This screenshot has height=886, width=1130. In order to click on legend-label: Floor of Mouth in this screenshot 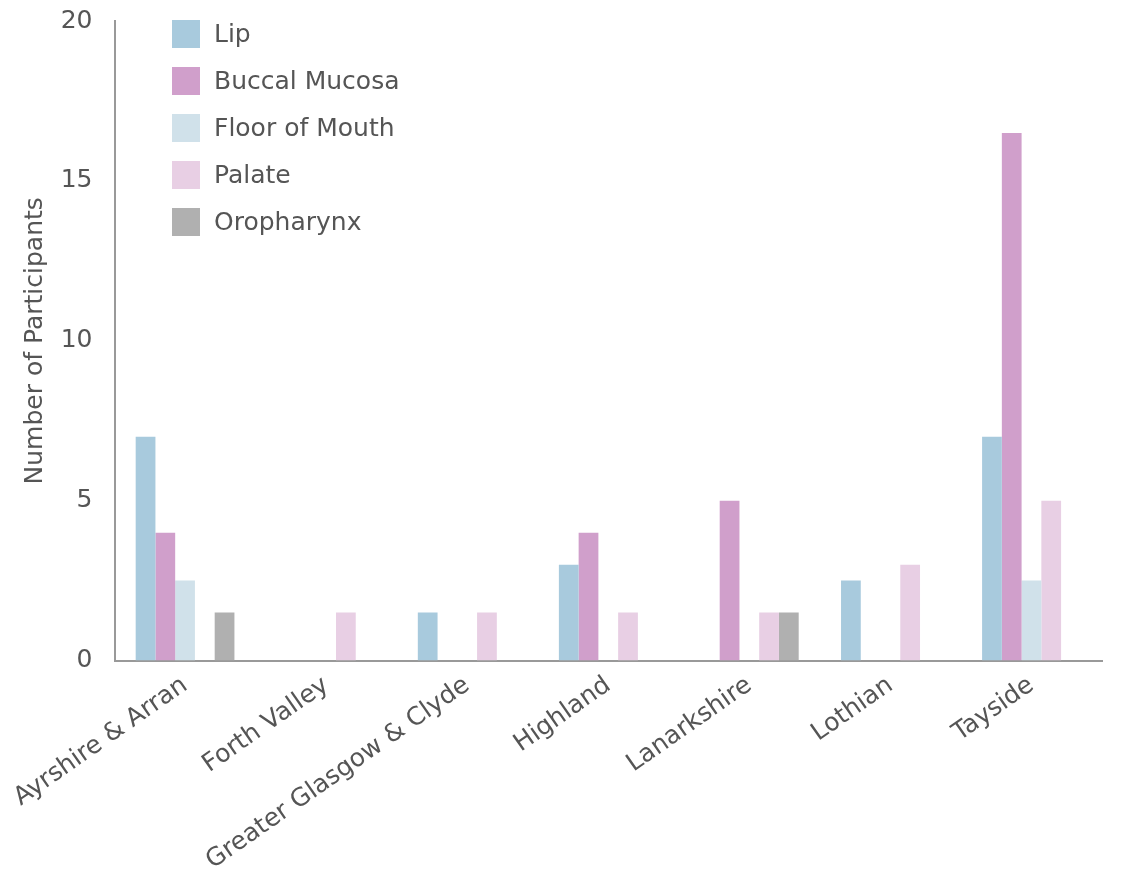, I will do `click(304, 127)`.